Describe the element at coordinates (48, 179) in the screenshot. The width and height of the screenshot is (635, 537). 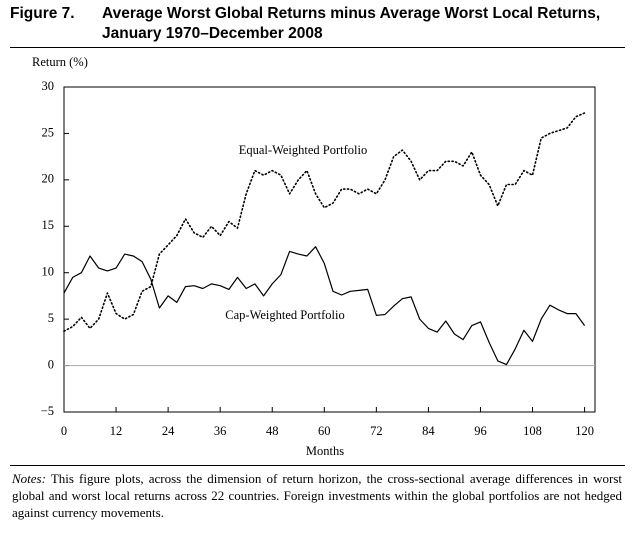
I see `y-tick-label: 20` at that location.